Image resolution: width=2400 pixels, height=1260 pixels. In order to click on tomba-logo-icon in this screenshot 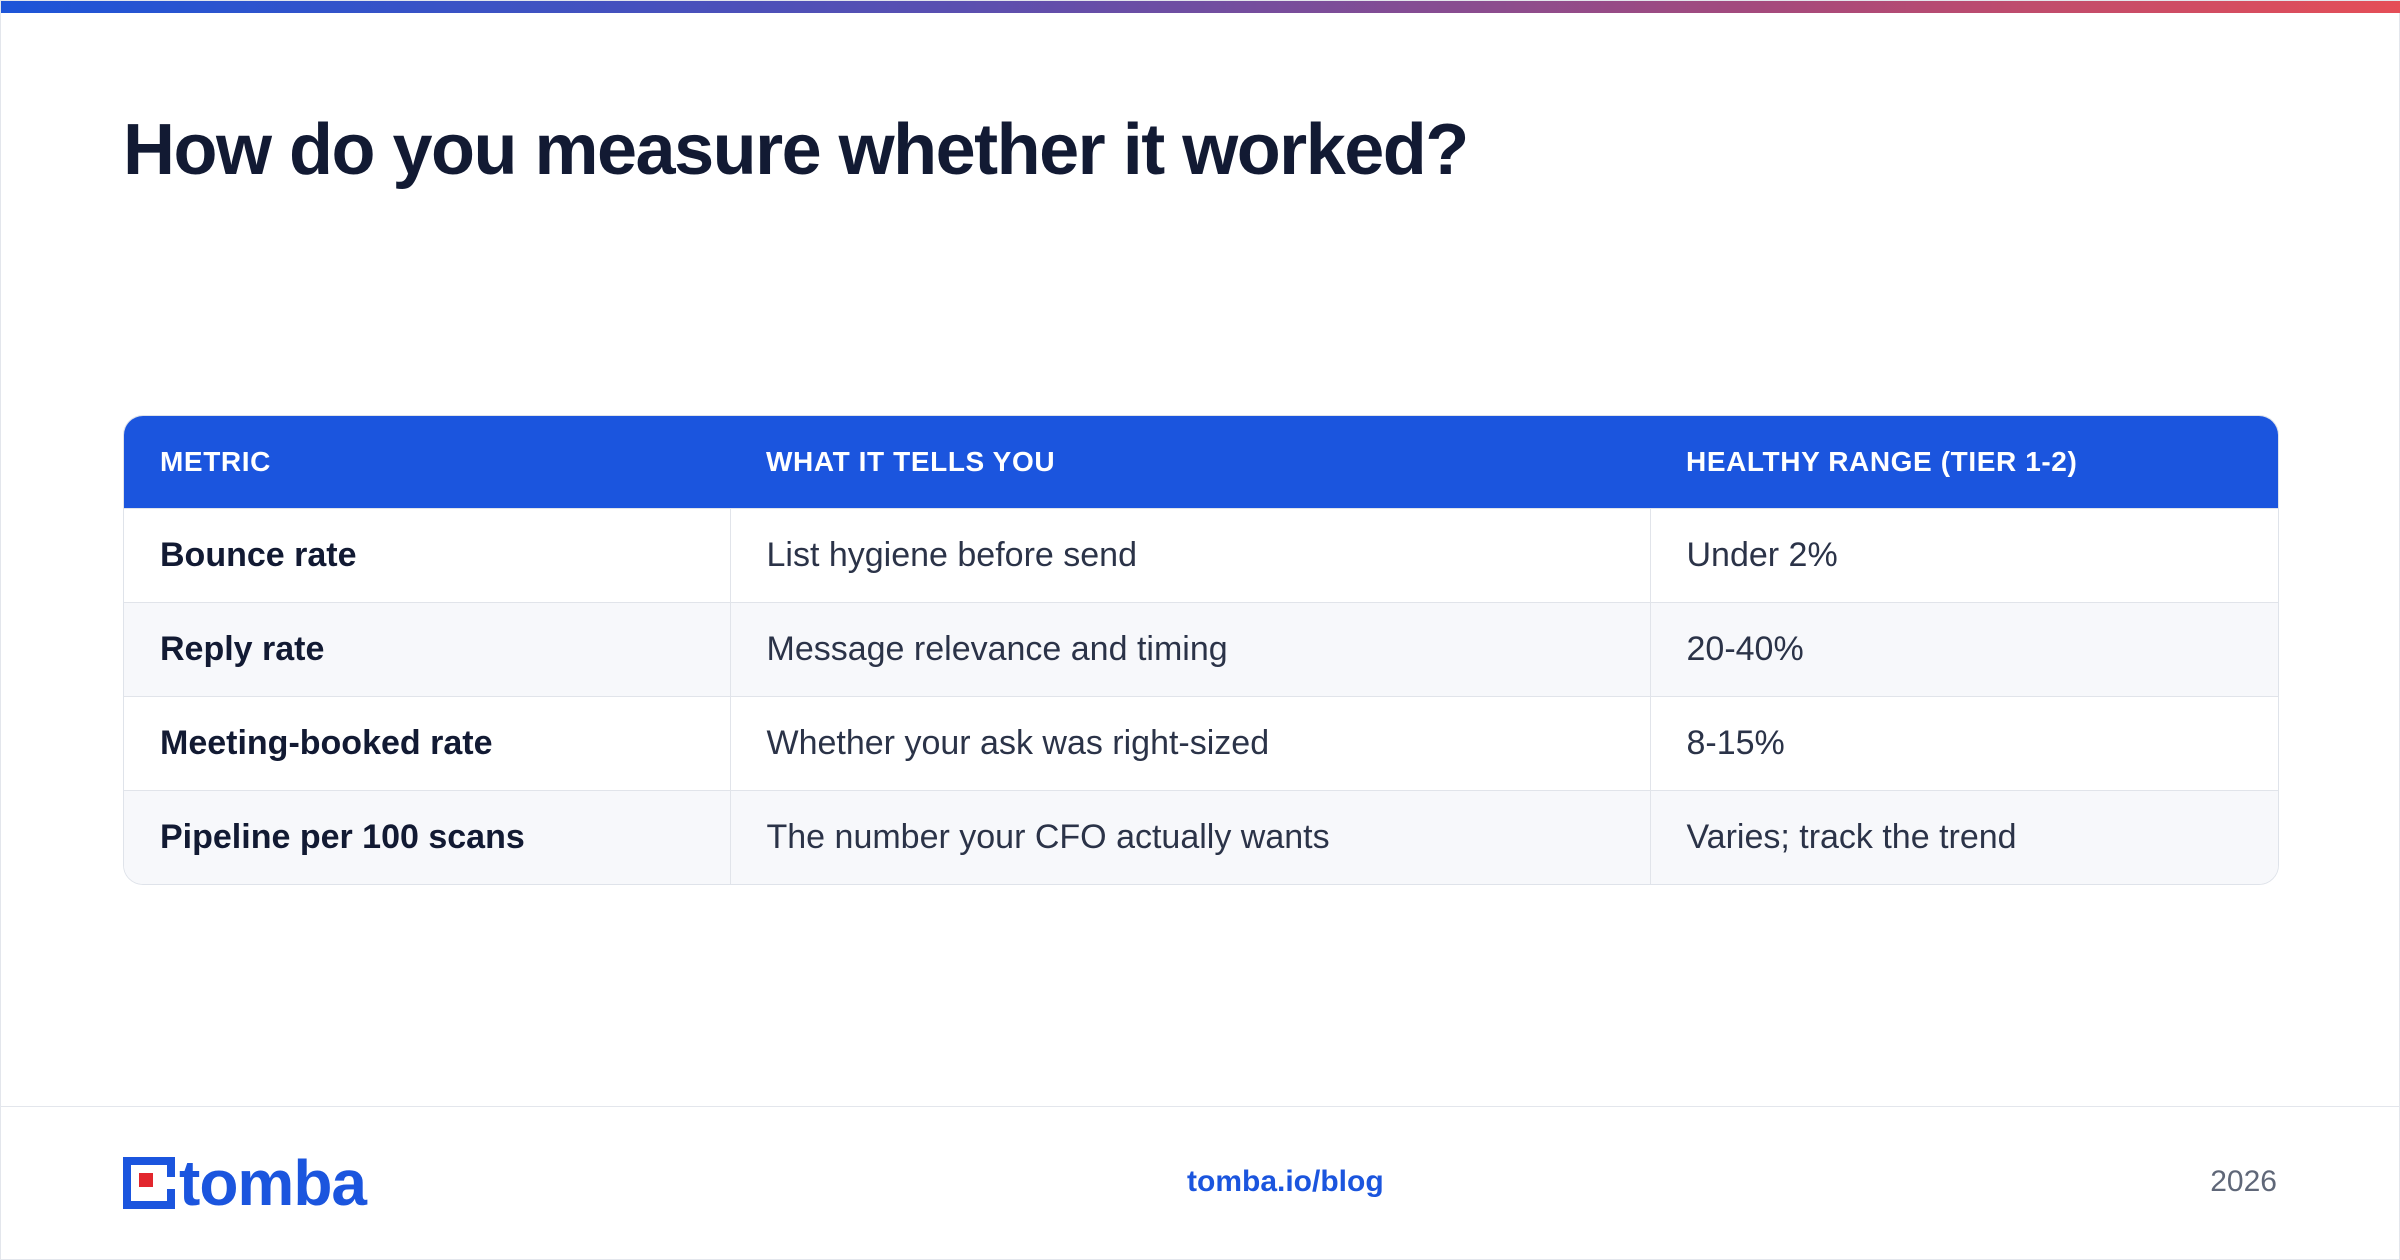, I will do `click(149, 1183)`.